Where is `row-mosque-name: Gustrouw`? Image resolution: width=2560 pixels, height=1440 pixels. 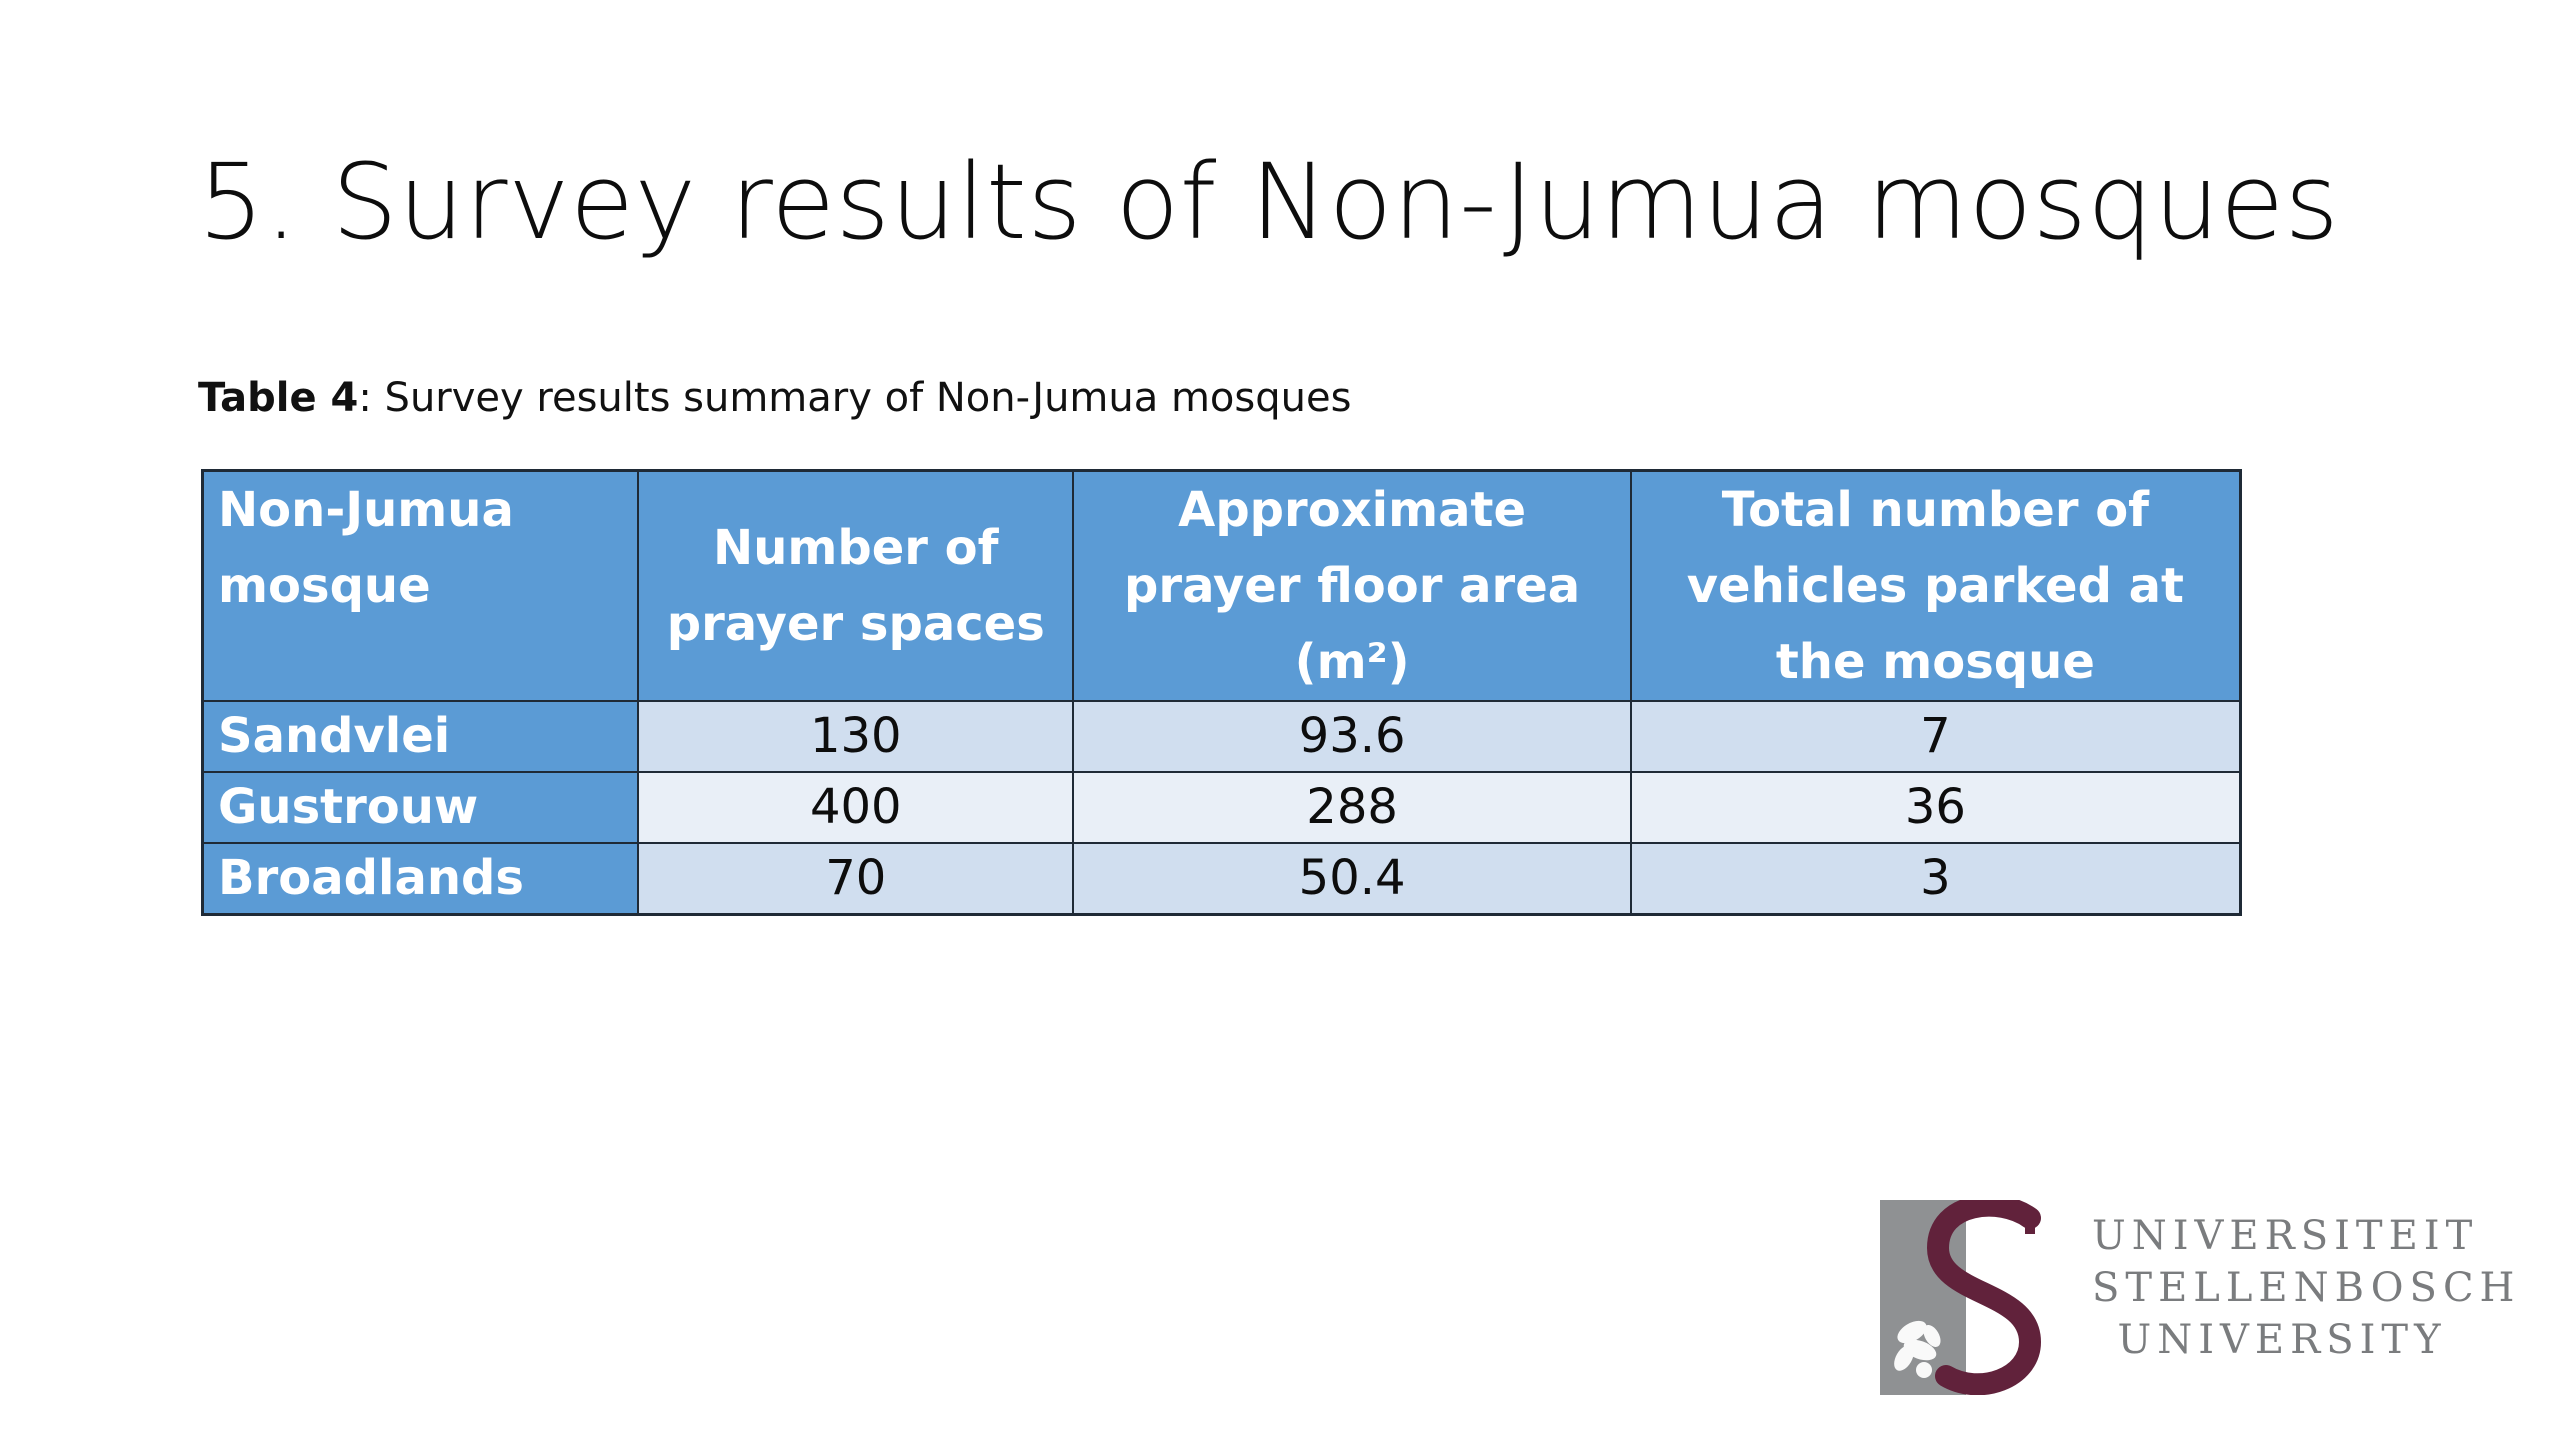 row-mosque-name: Gustrouw is located at coordinates (420, 807).